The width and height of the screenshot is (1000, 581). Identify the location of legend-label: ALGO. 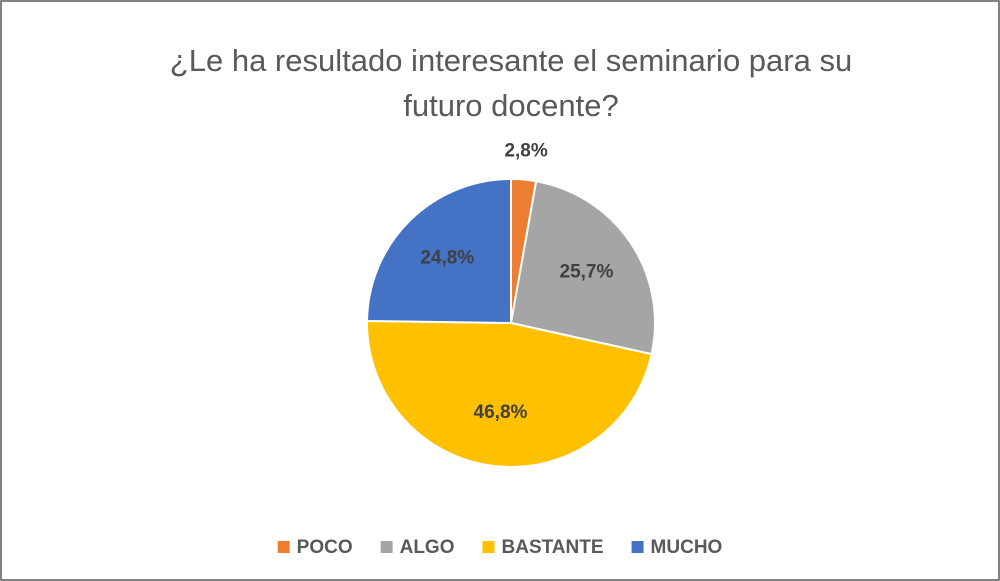
(427, 547).